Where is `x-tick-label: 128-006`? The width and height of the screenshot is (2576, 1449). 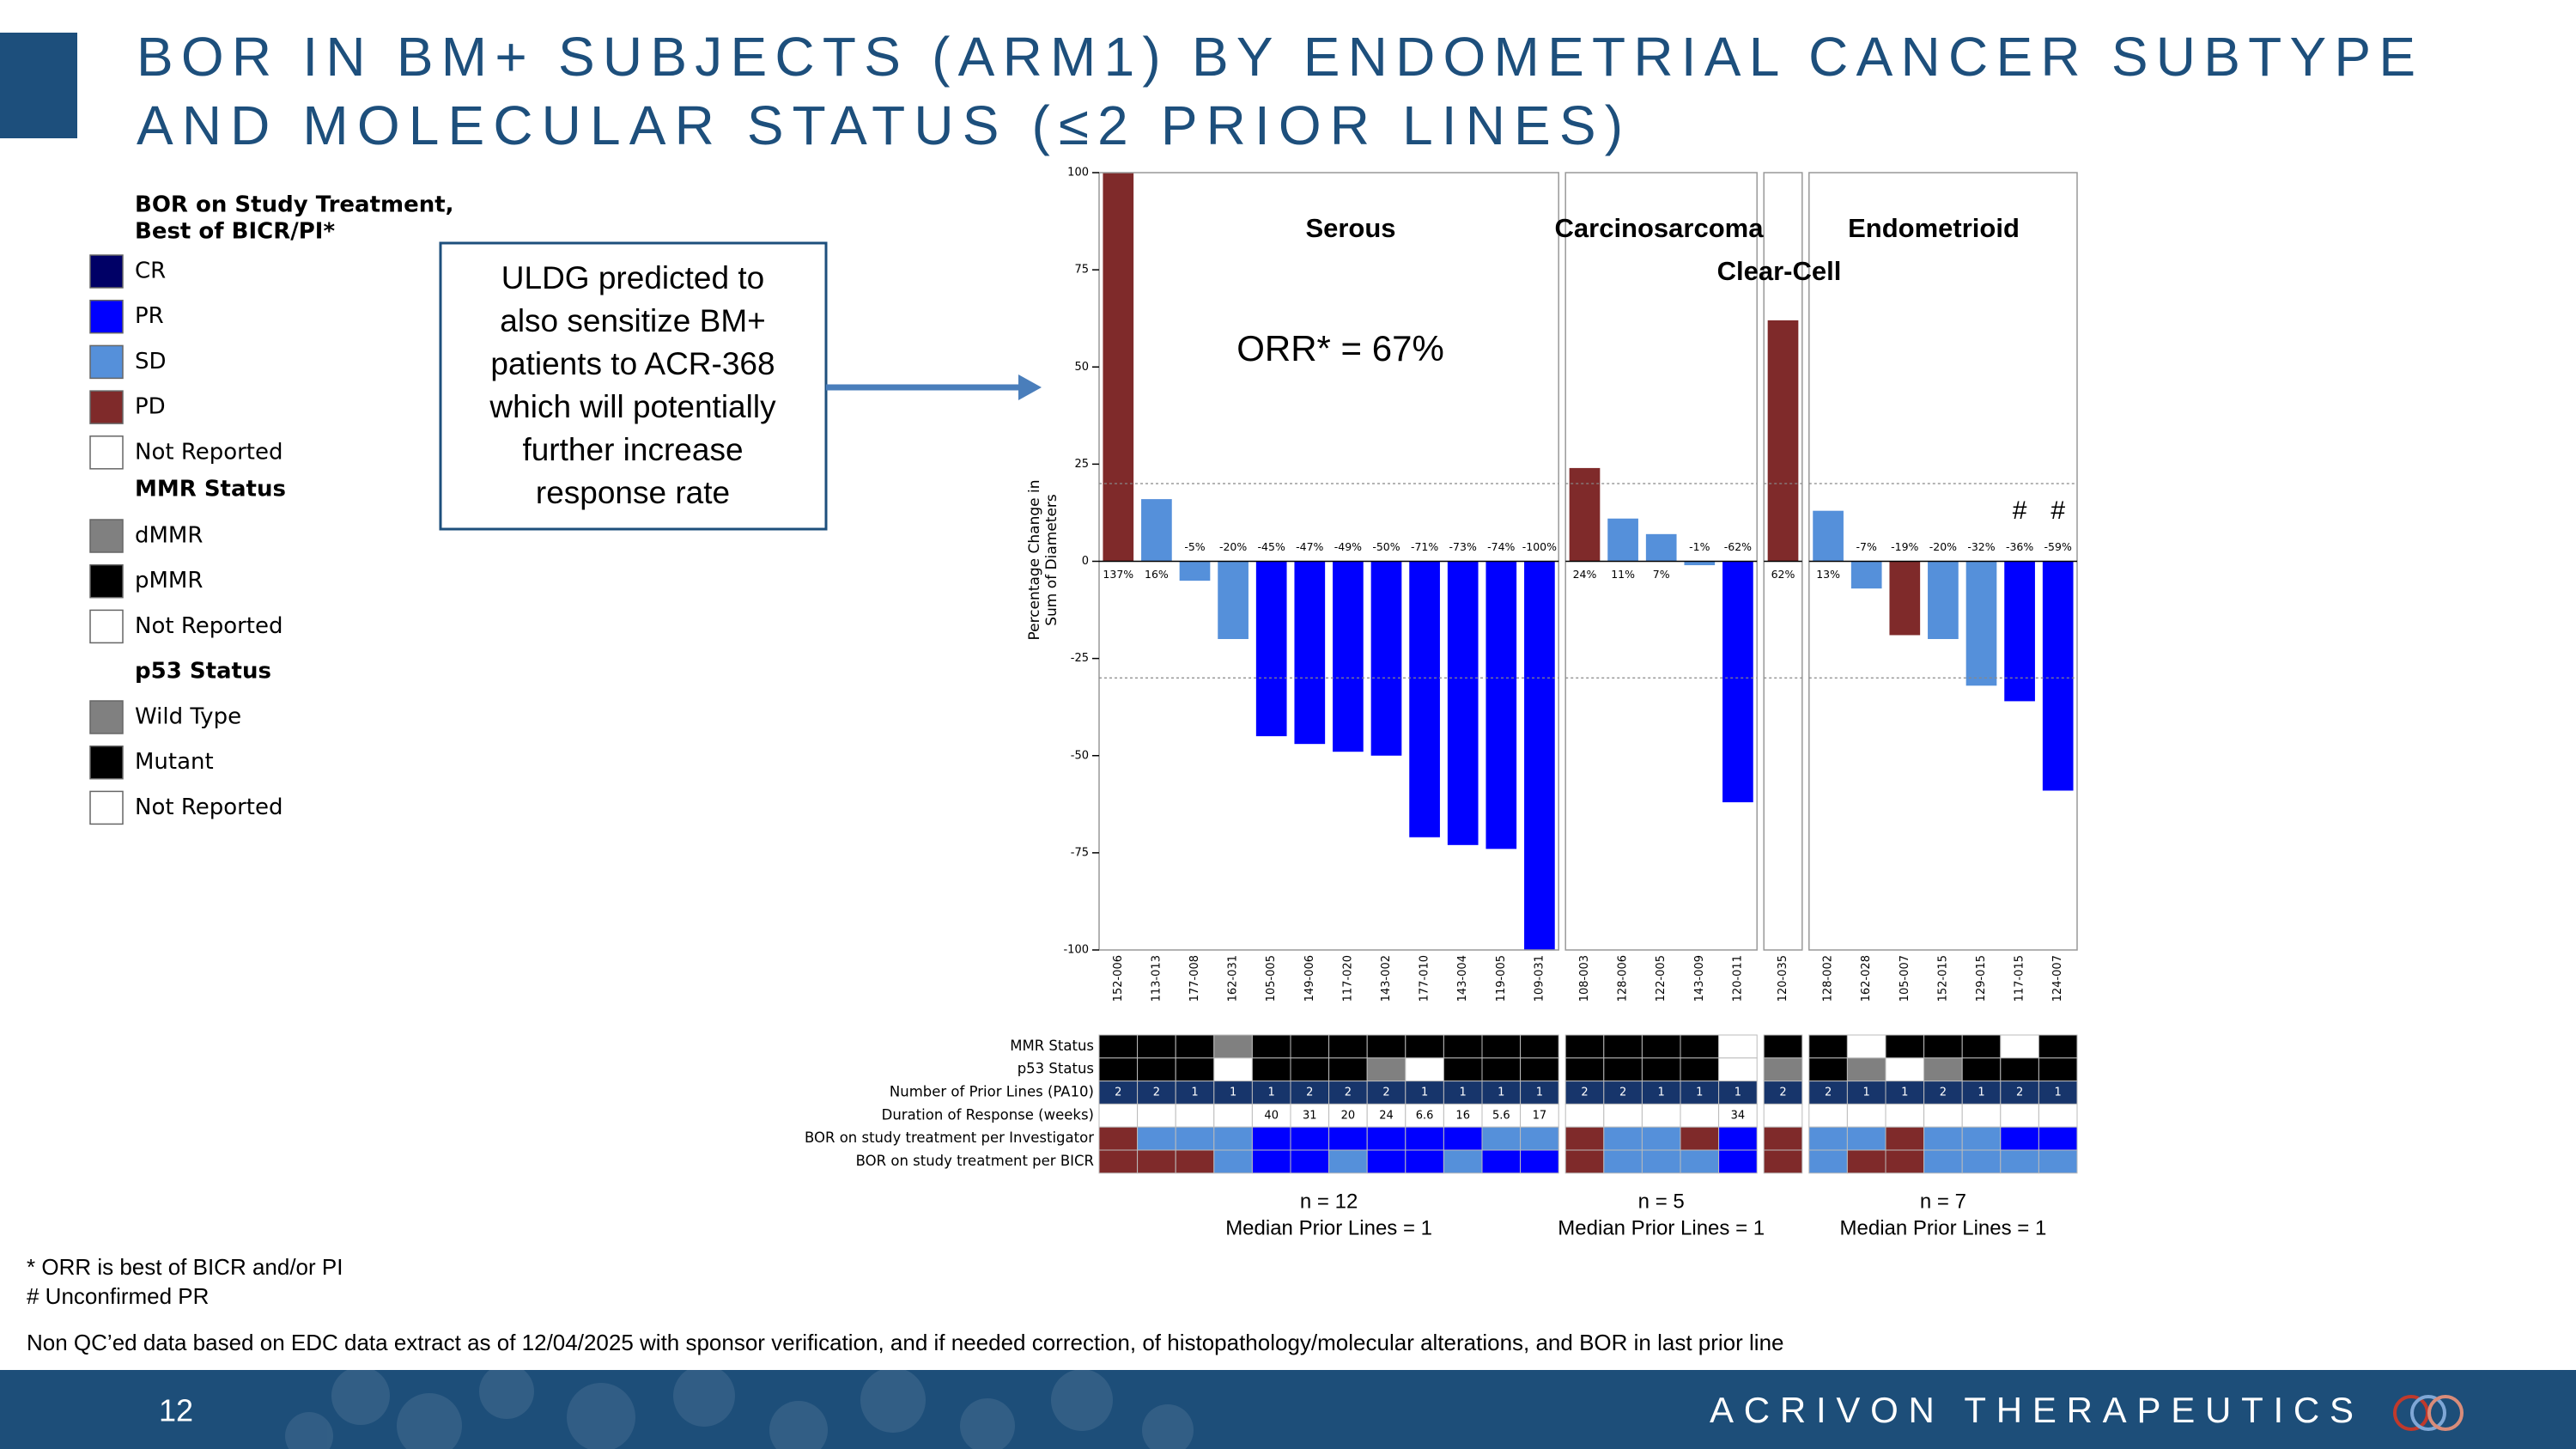 x-tick-label: 128-006 is located at coordinates (1623, 978).